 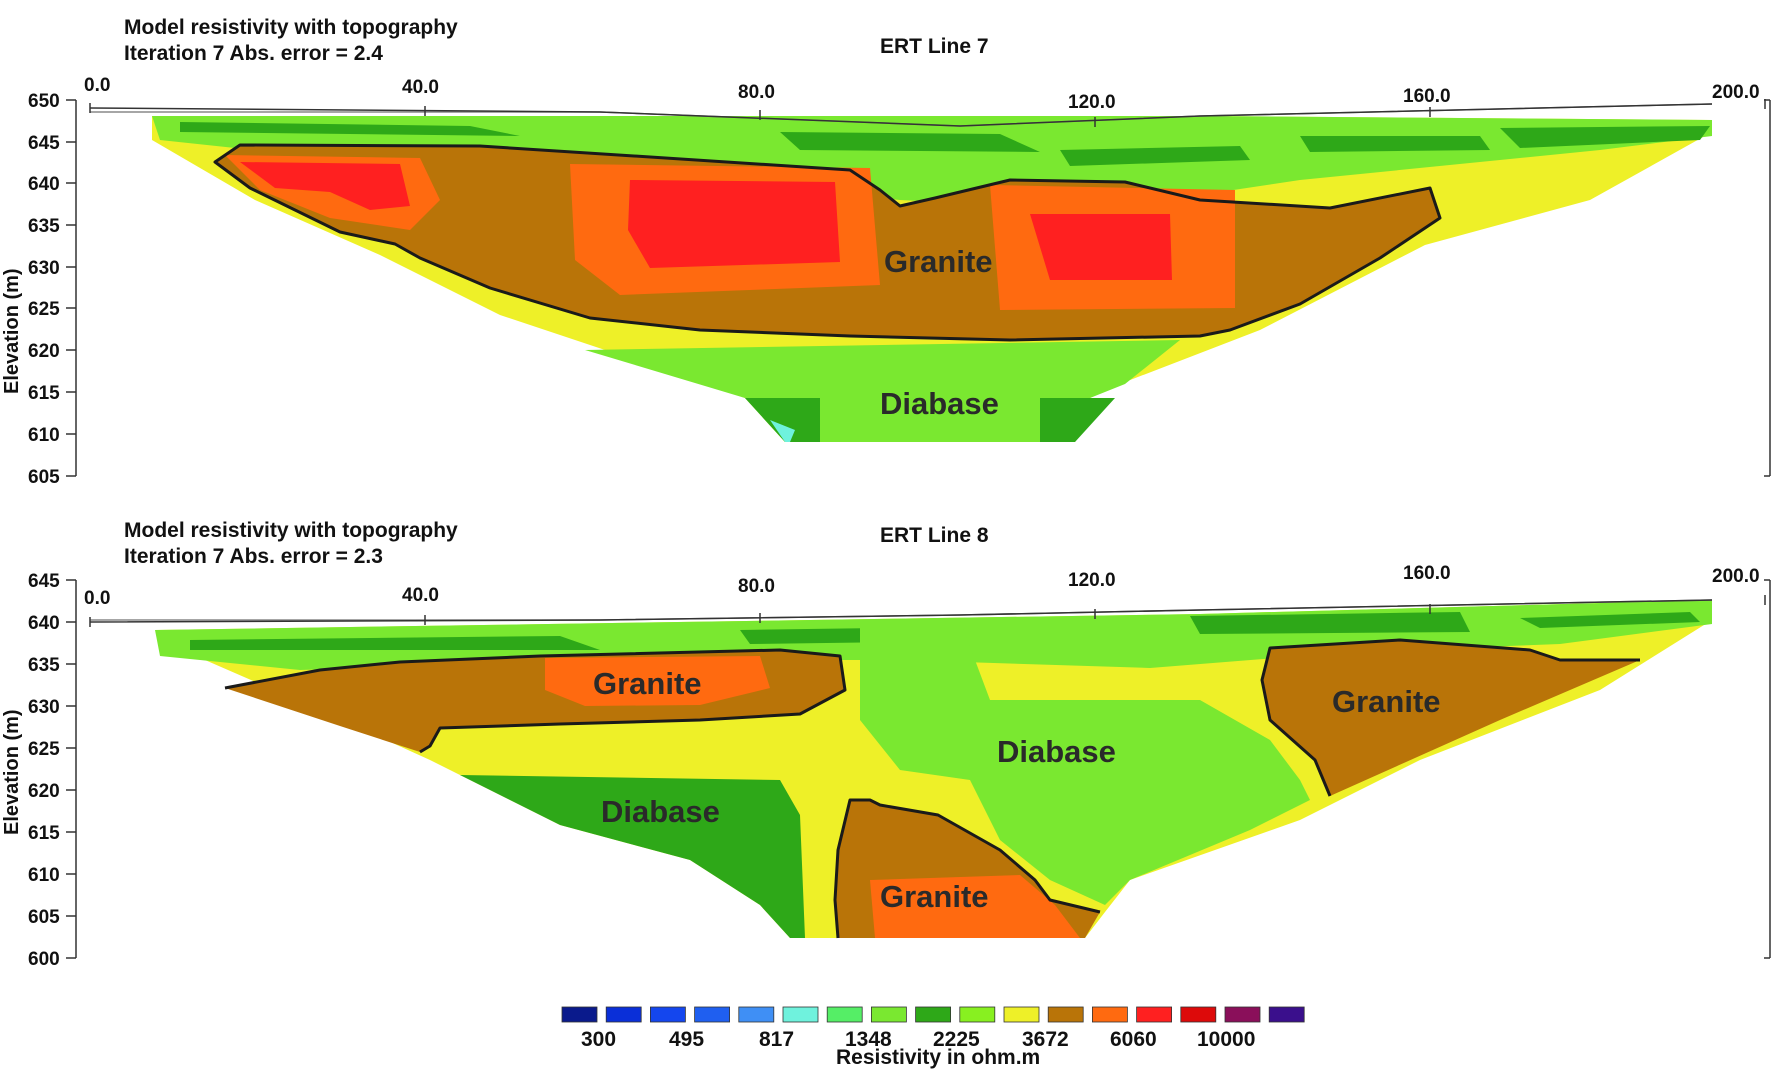 I want to click on panel2-annotations: Granite Granite Diabase Diabase Granite, so click(x=1017, y=790).